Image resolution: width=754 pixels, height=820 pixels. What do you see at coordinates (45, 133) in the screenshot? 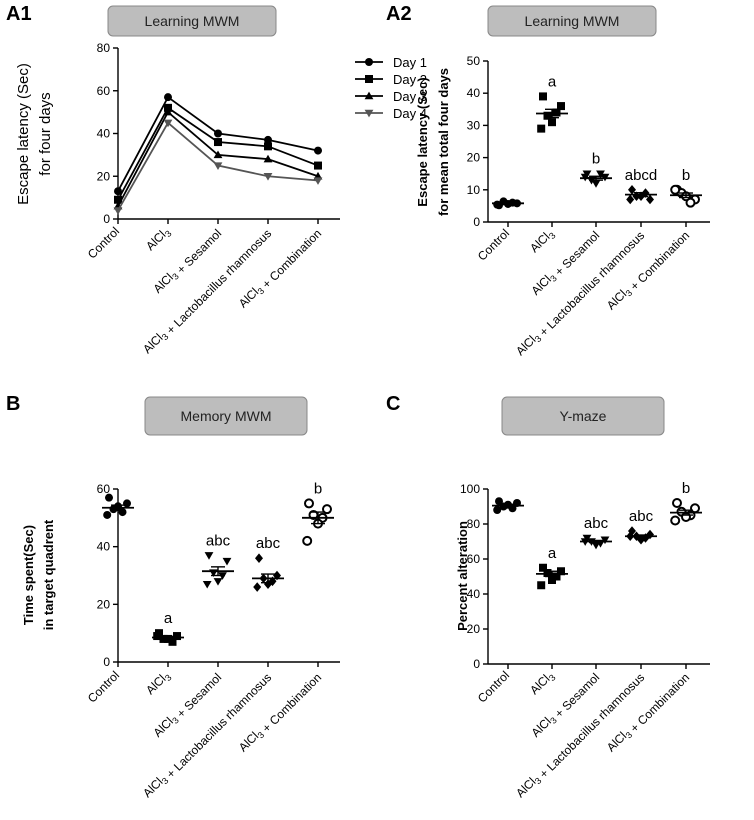
I see `y-axis-label: for four days` at bounding box center [45, 133].